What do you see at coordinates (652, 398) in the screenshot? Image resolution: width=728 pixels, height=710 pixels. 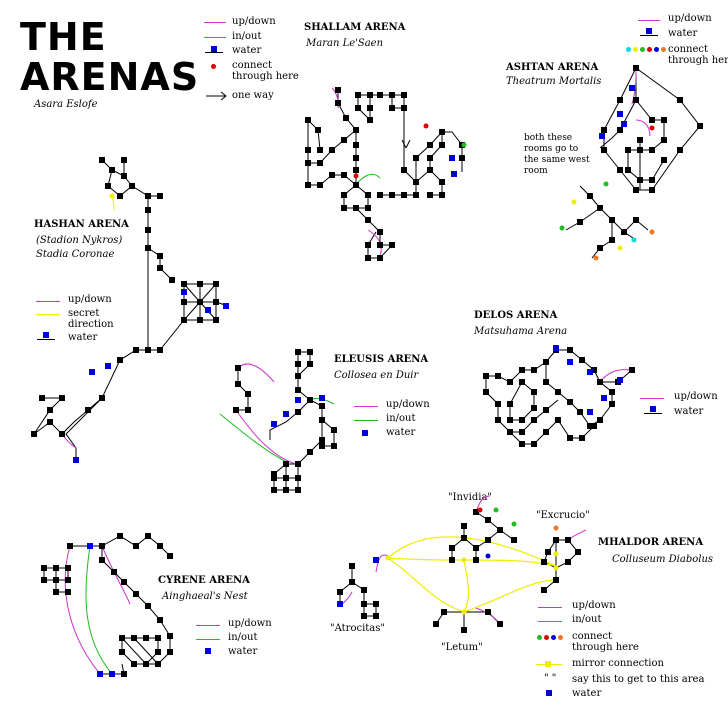 I see `delos-legend-updown-swatch` at bounding box center [652, 398].